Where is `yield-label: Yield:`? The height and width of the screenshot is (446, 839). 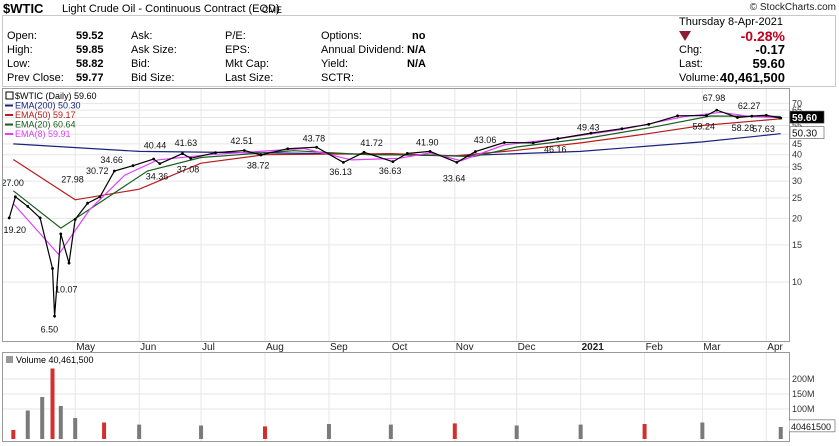 yield-label: Yield: is located at coordinates (335, 64).